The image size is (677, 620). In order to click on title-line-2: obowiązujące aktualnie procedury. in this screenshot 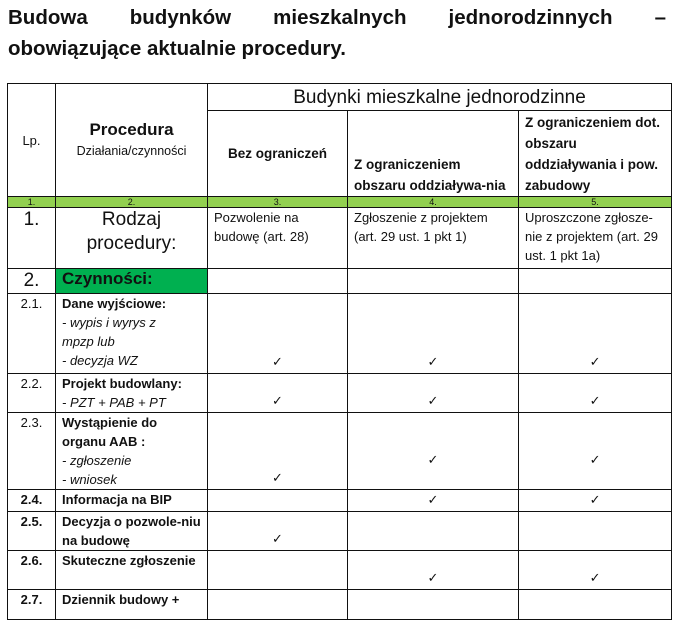, I will do `click(177, 48)`.